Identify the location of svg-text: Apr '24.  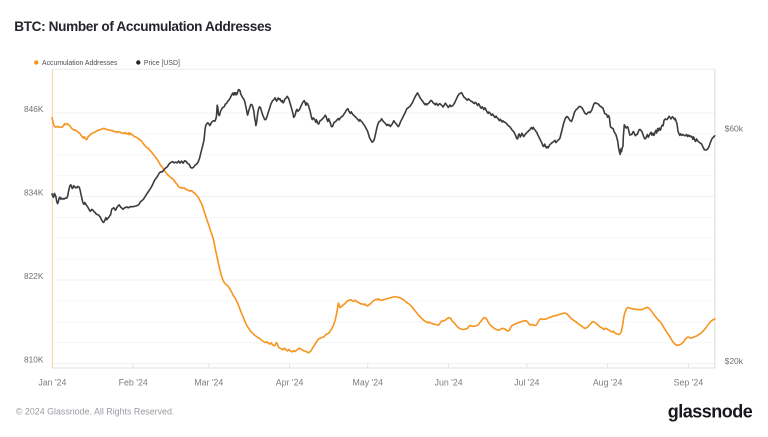
(290, 383).